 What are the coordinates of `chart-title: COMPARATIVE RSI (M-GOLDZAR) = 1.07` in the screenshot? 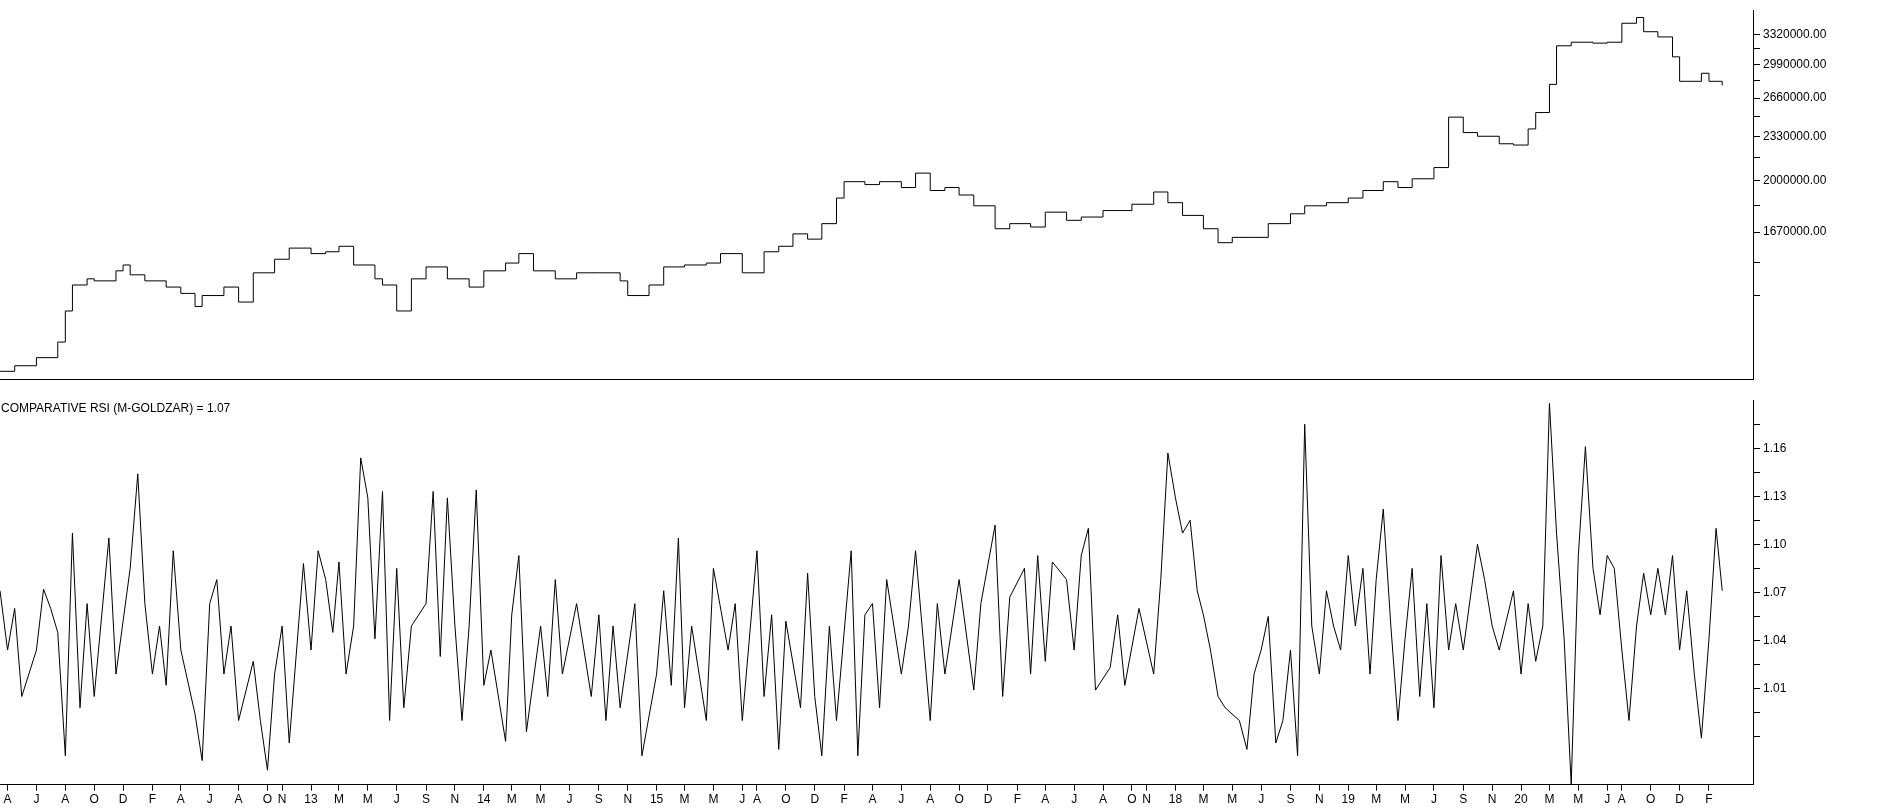 It's located at (116, 407).